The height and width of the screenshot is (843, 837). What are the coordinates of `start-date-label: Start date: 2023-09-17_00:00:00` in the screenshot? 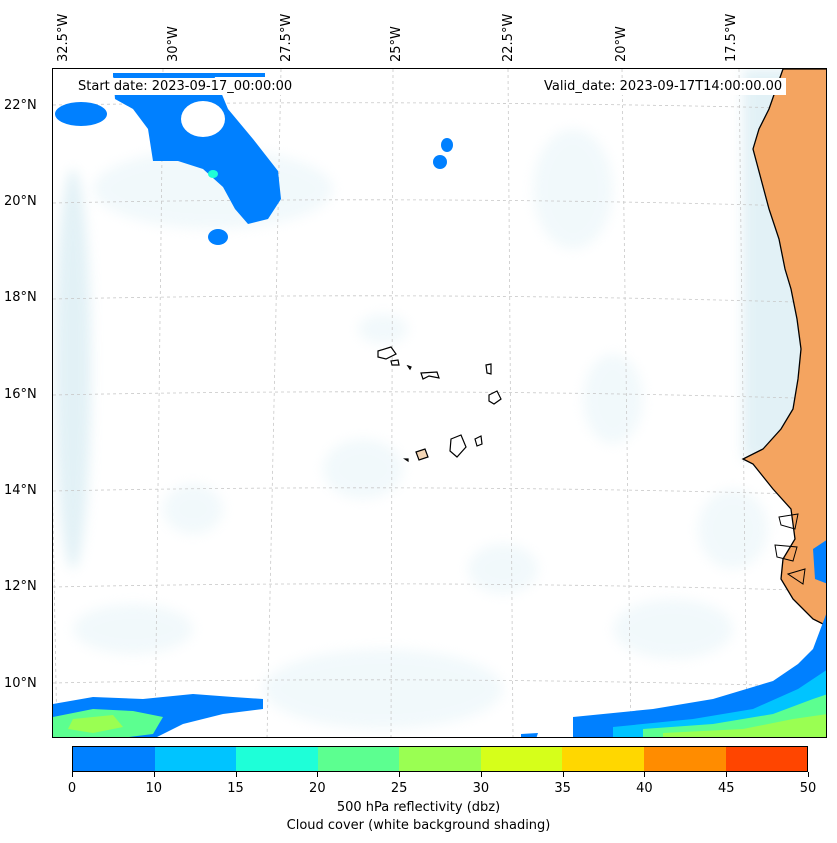 It's located at (185, 86).